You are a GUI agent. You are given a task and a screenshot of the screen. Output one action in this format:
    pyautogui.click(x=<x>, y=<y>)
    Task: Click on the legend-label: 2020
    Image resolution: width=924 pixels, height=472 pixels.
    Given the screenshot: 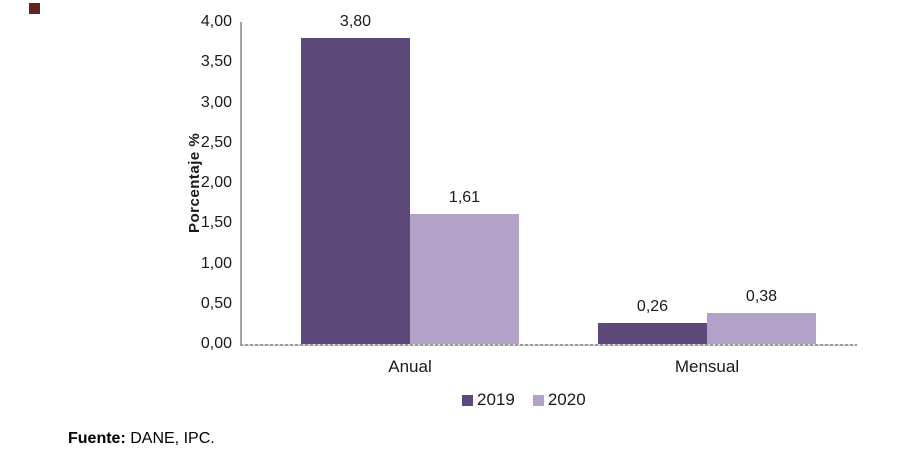 What is the action you would take?
    pyautogui.click(x=566, y=399)
    